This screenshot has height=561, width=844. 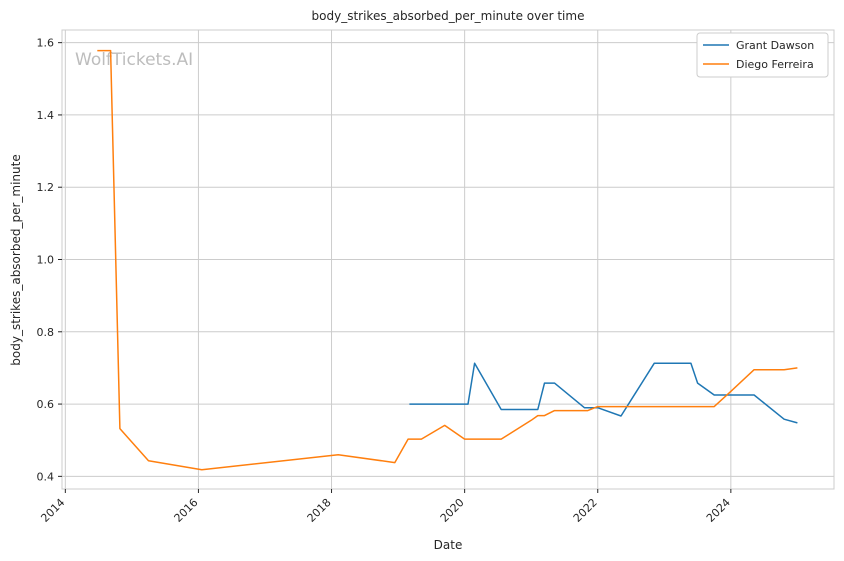 I want to click on series-line-grant-dawson, so click(x=603, y=393).